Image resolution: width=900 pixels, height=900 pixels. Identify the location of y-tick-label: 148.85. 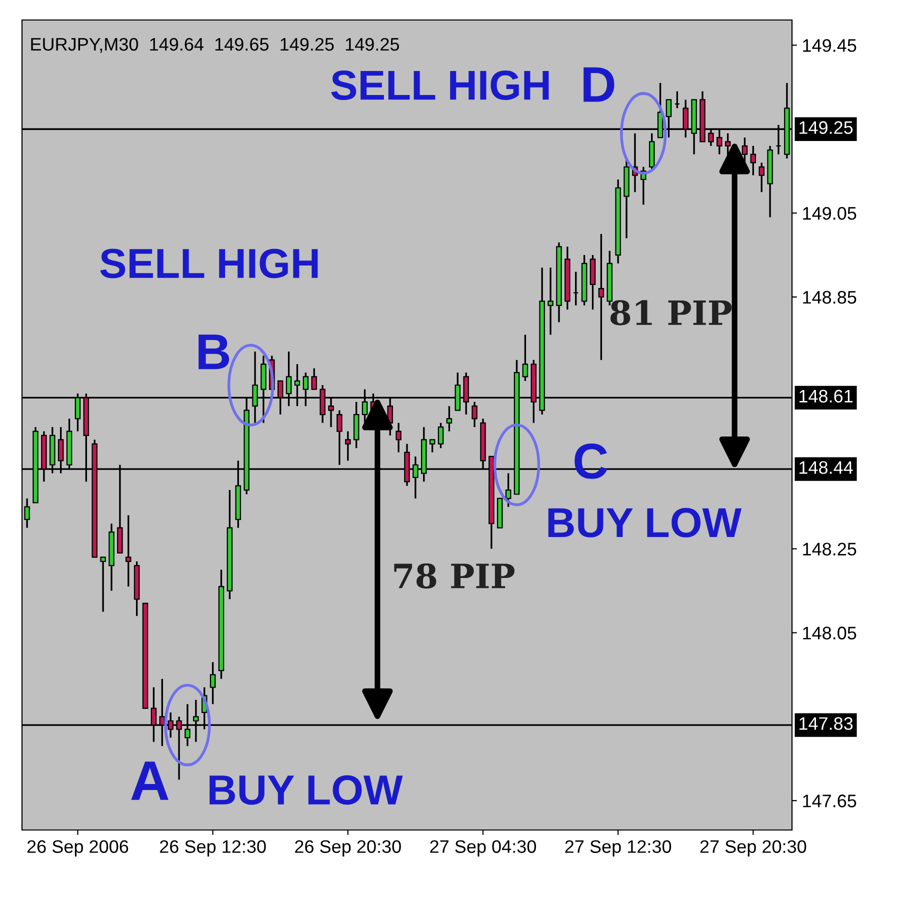
(829, 297).